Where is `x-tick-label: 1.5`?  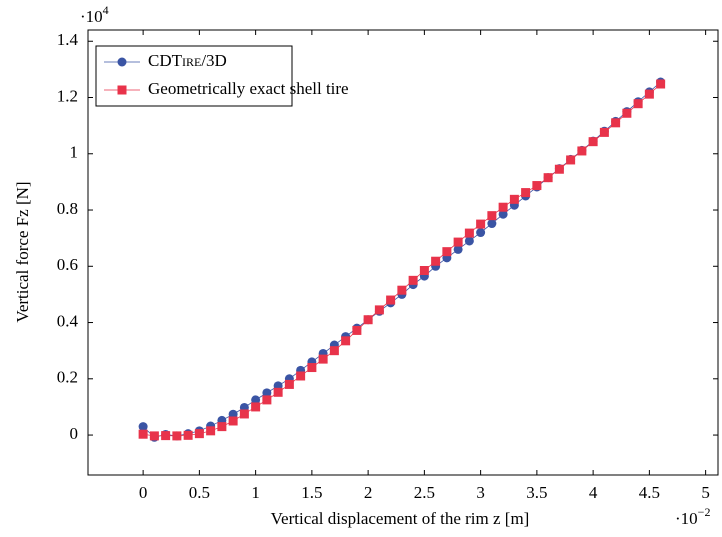 x-tick-label: 1.5 is located at coordinates (311, 492).